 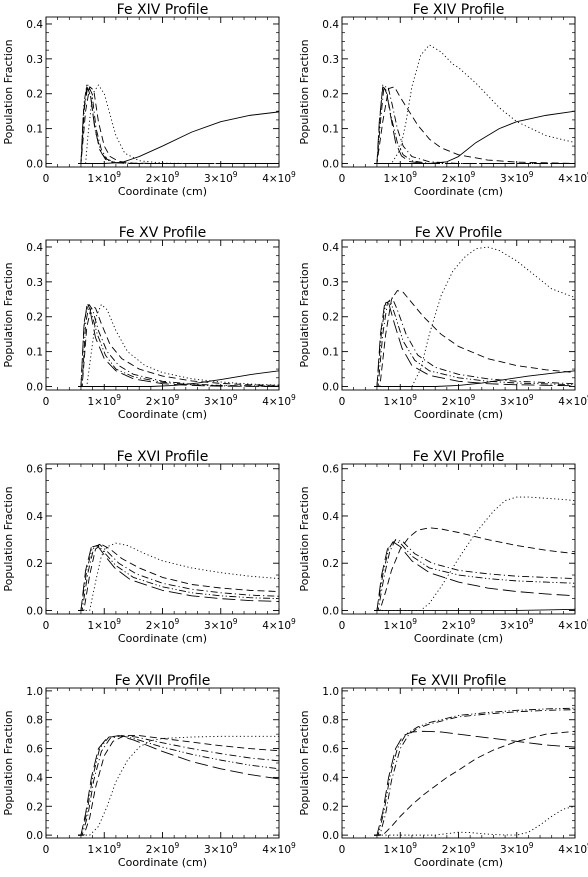 I want to click on y-tick-label: 0.8, so click(x=34, y=721).